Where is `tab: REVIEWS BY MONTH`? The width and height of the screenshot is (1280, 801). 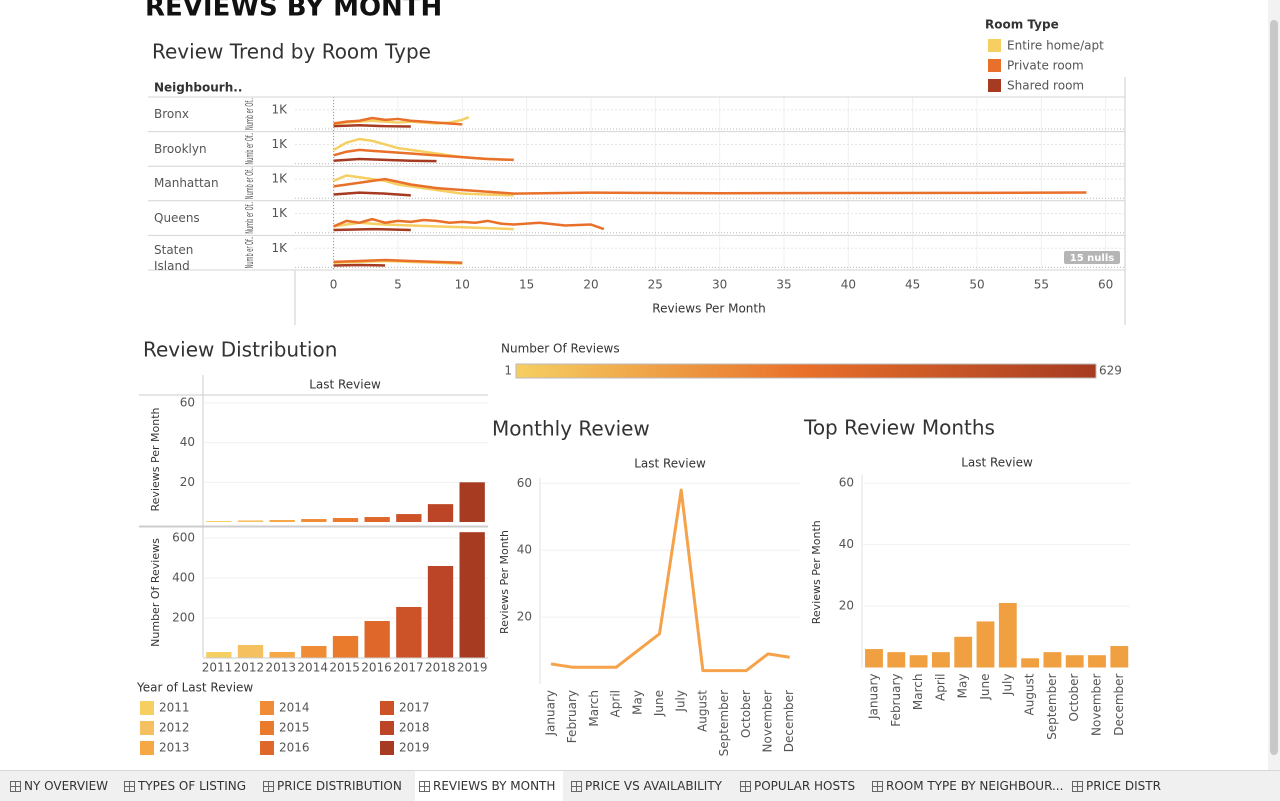 tab: REVIEWS BY MONTH is located at coordinates (489, 786).